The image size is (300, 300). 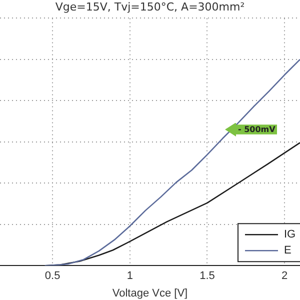 What do you see at coordinates (290, 234) in the screenshot?
I see `legend-label: IG` at bounding box center [290, 234].